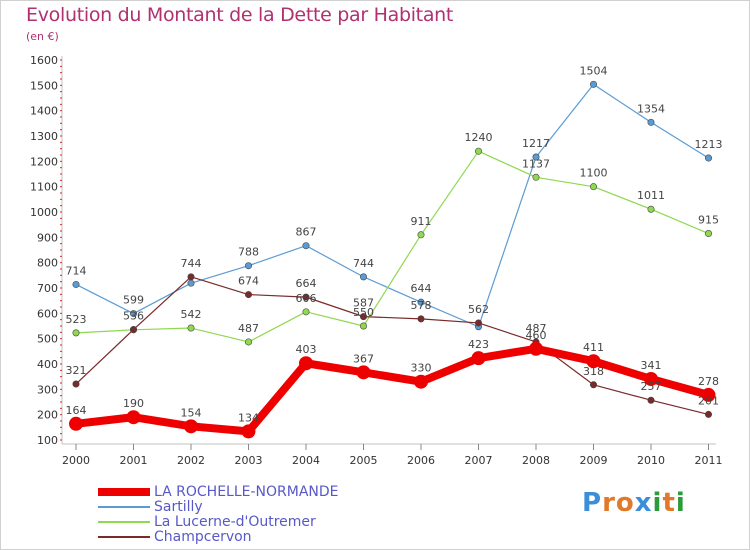 This screenshot has height=550, width=750. Describe the element at coordinates (44, 111) in the screenshot. I see `y-tick-label: 1400` at that location.